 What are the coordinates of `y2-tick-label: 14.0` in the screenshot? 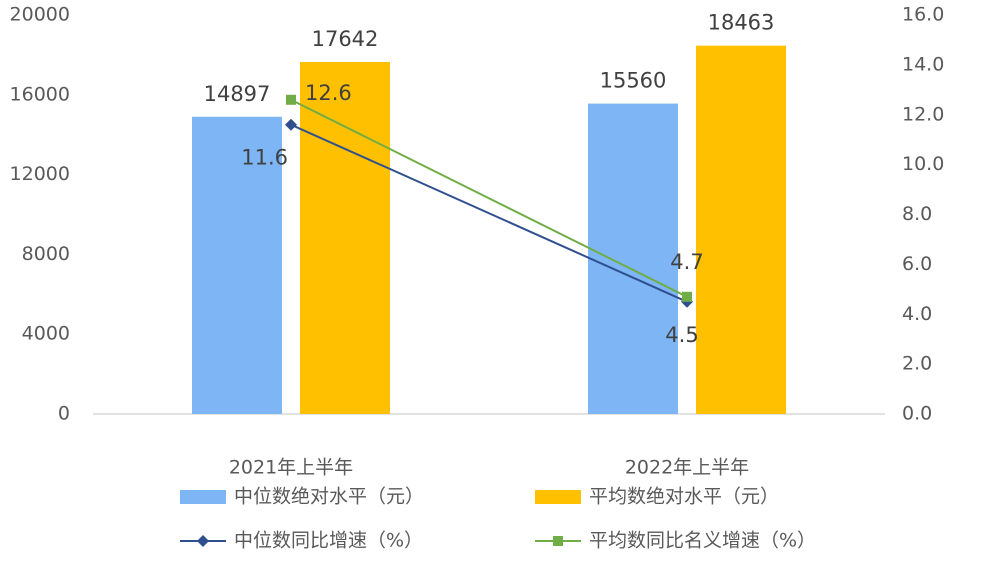 It's located at (923, 64).